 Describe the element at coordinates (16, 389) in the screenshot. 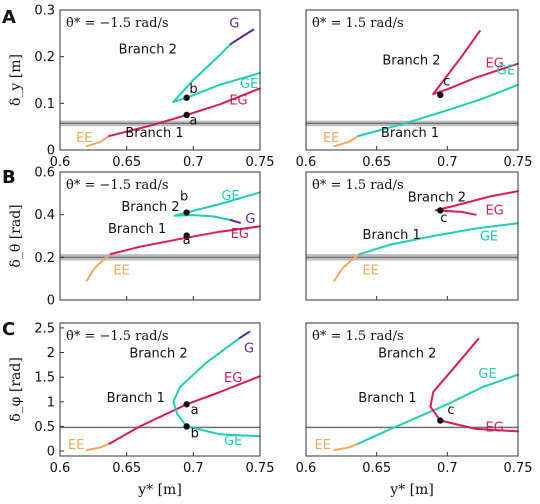

I see `y-axis-label: δ_φ [rad]` at that location.